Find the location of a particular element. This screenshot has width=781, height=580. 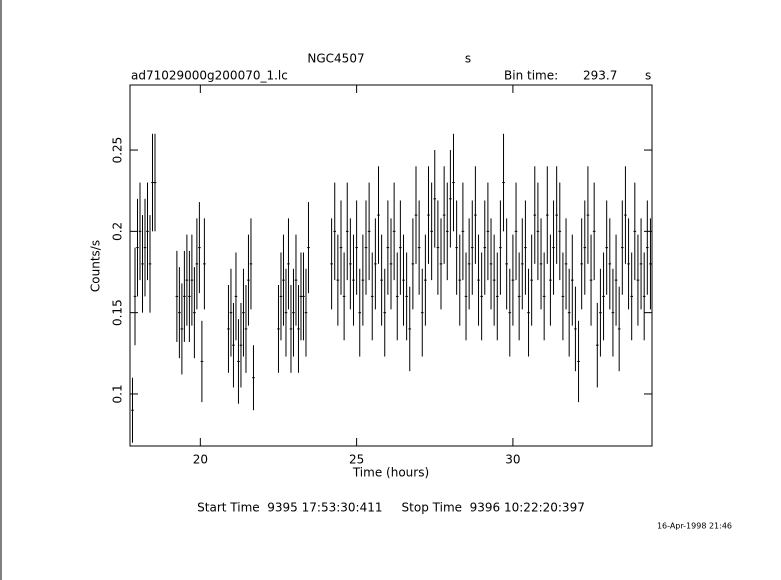

bin-time-unit: s is located at coordinates (648, 76).